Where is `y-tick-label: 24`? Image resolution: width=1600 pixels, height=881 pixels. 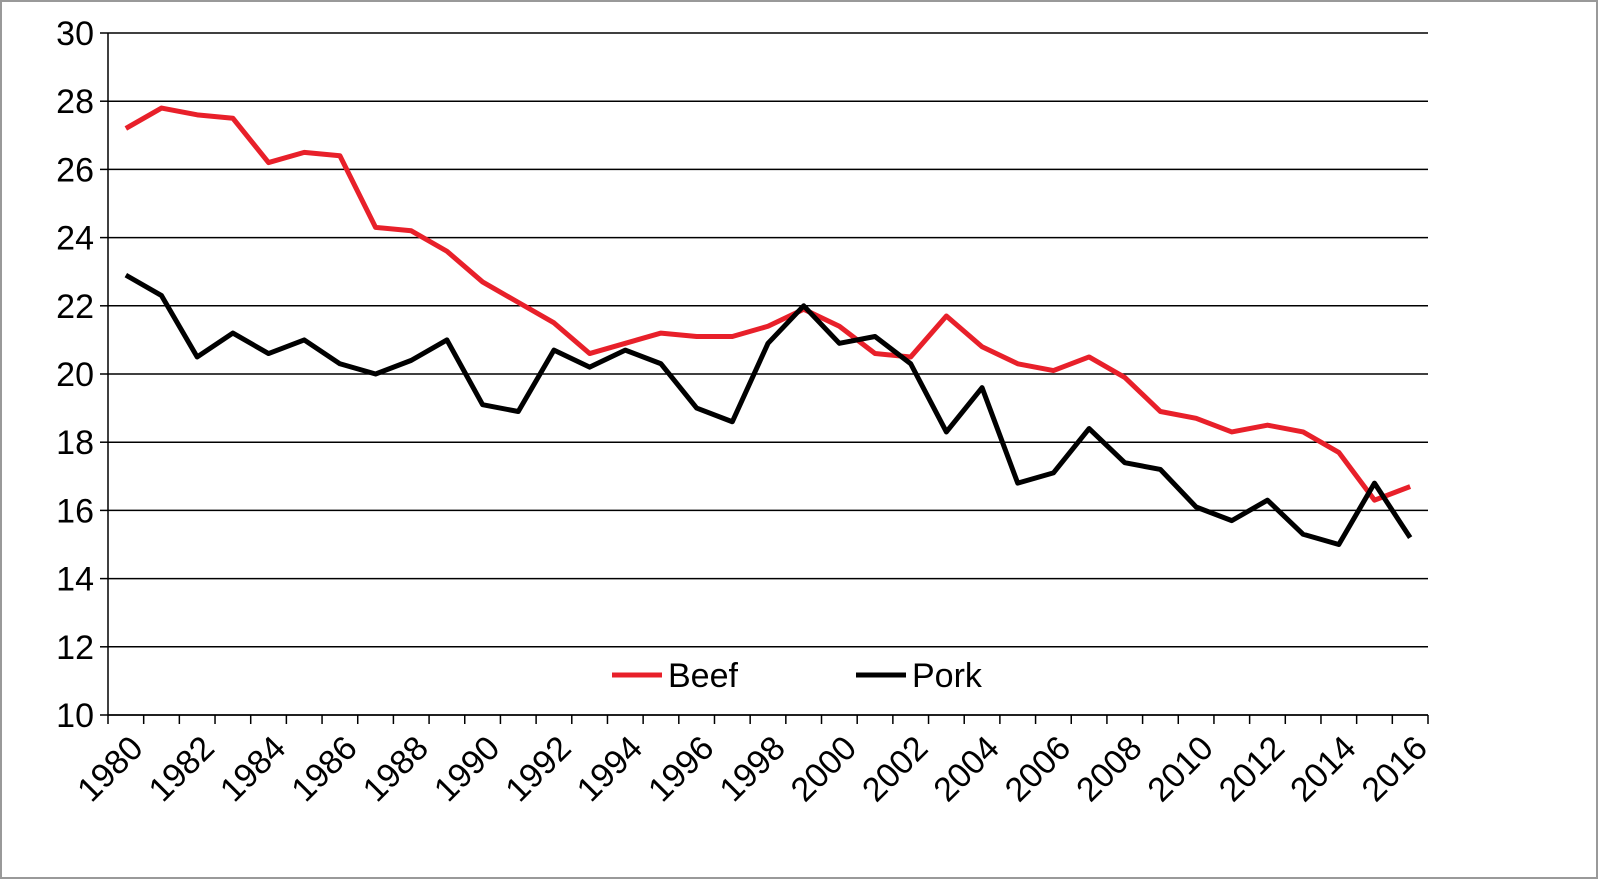
y-tick-label: 24 is located at coordinates (75, 239).